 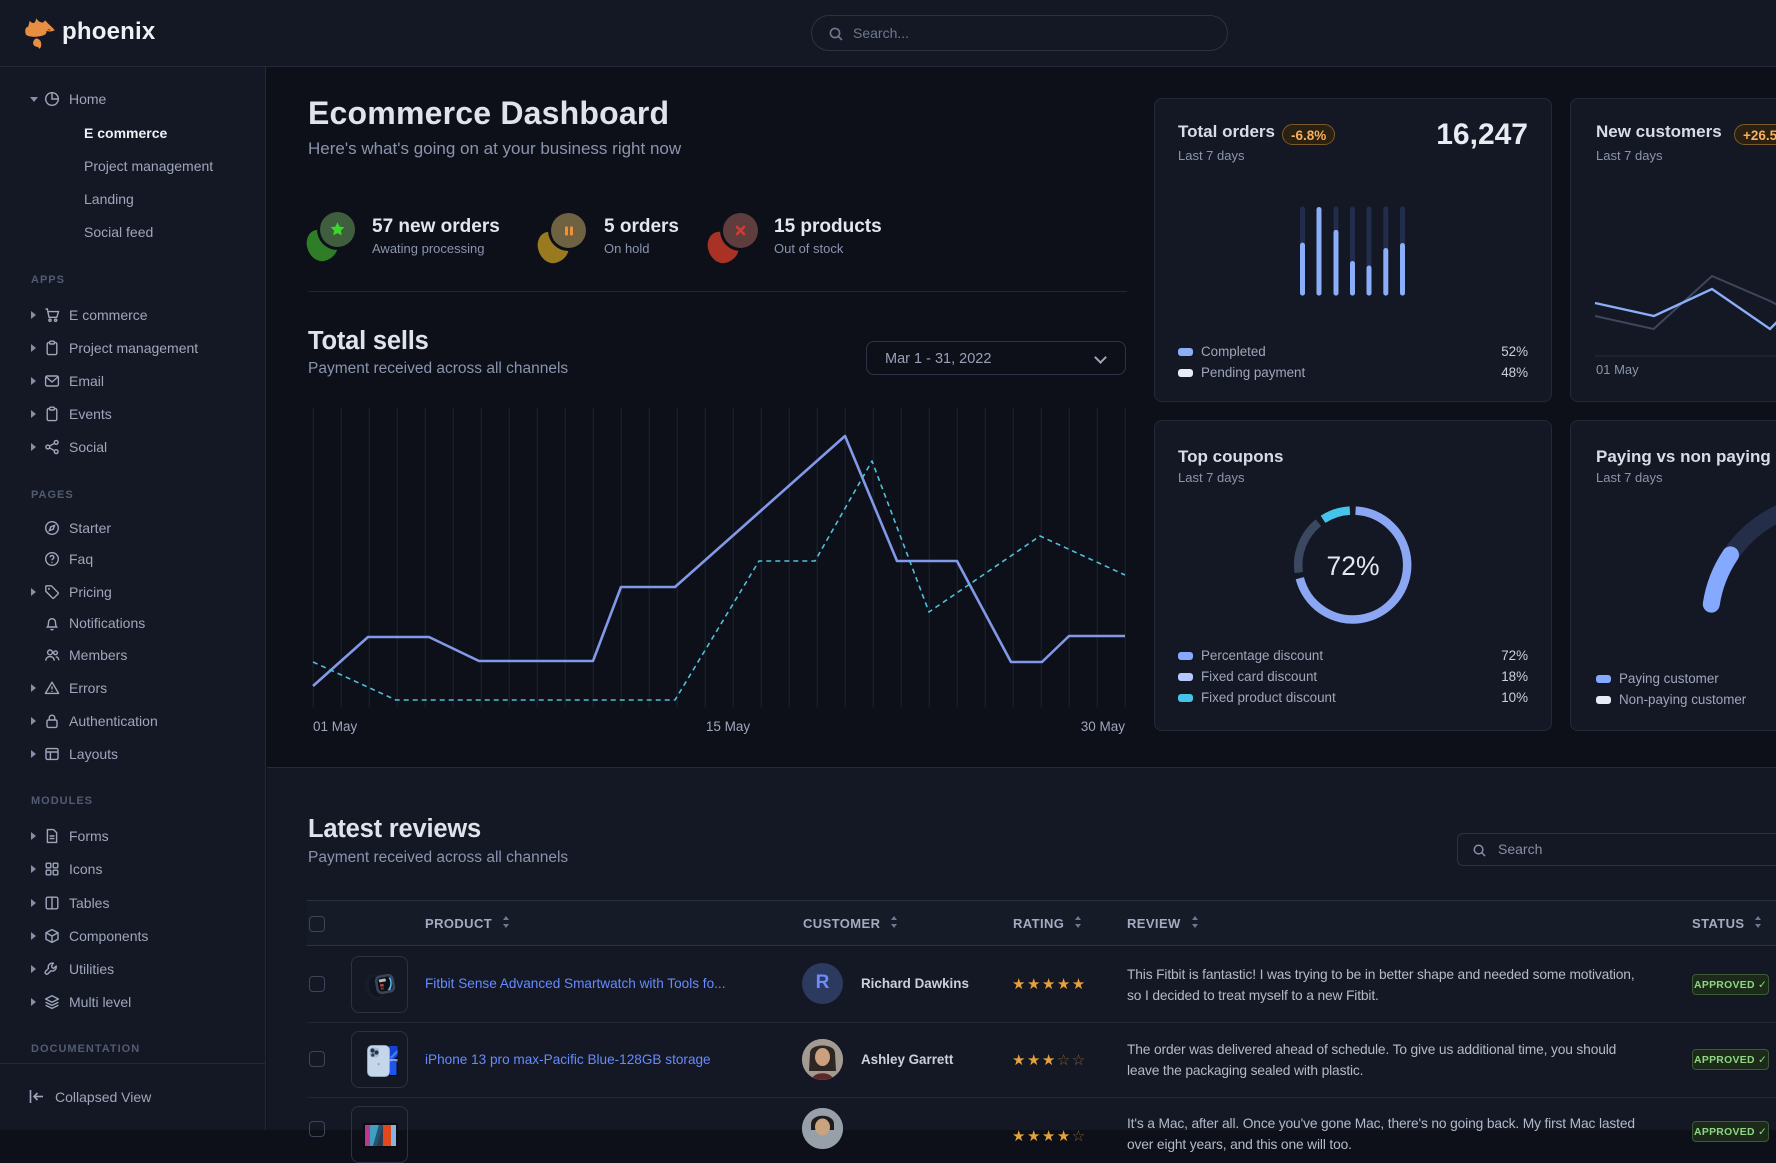 What do you see at coordinates (728, 726) in the screenshot?
I see `svg-text: 15 May` at bounding box center [728, 726].